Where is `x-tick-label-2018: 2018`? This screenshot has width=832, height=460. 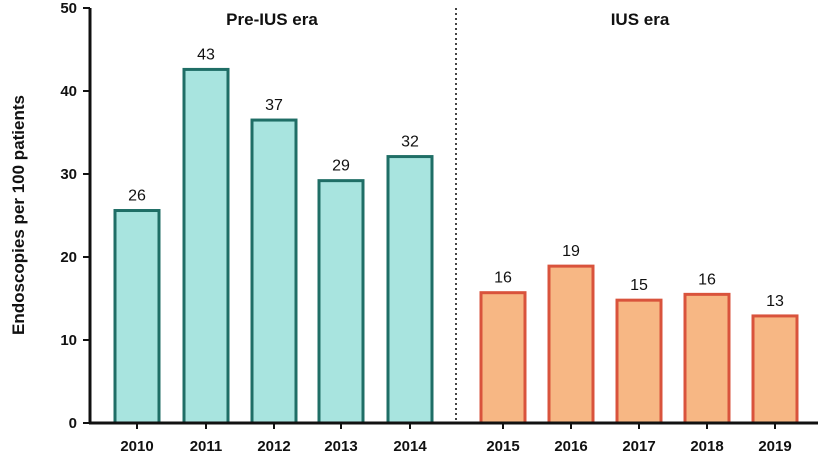 x-tick-label-2018: 2018 is located at coordinates (706, 446).